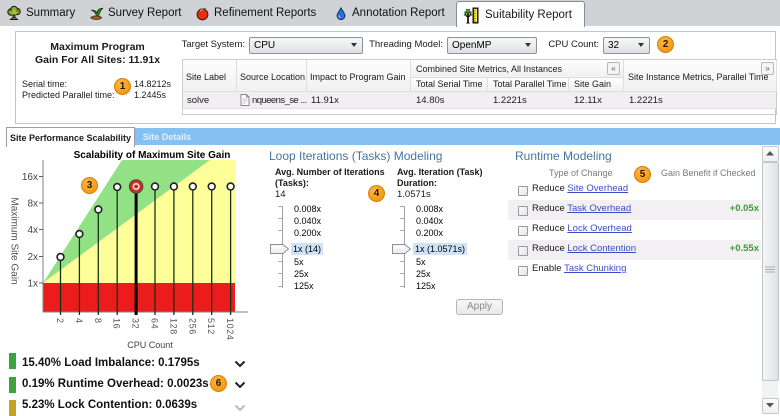 The height and width of the screenshot is (416, 780). I want to click on svg-text: 2x, so click(32, 257).